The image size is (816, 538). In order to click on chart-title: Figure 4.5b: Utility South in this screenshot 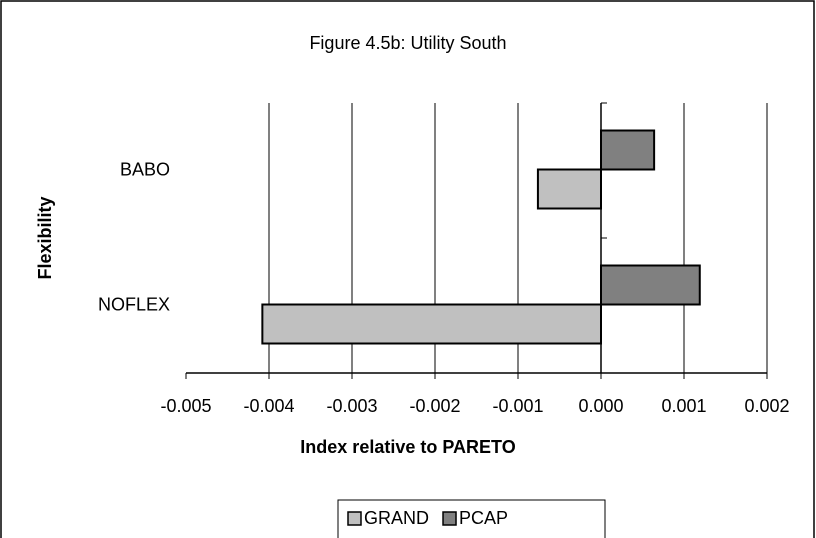, I will do `click(407, 43)`.